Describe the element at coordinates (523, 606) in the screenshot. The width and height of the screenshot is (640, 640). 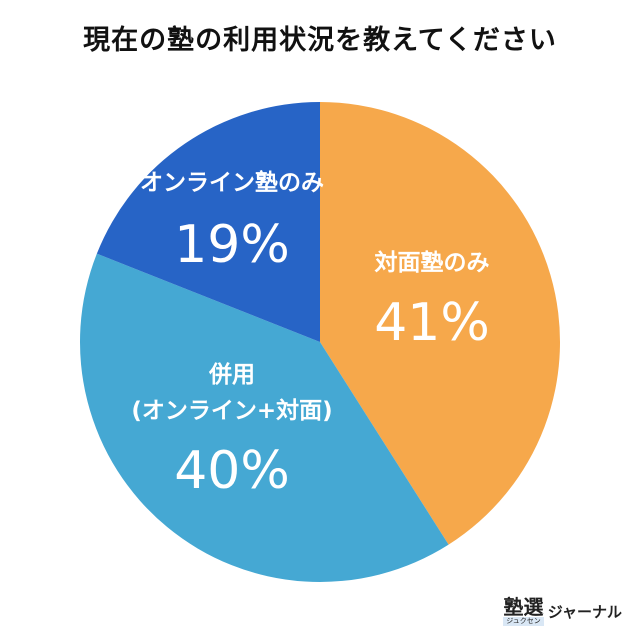
I see `logo-kanji: 塾選` at that location.